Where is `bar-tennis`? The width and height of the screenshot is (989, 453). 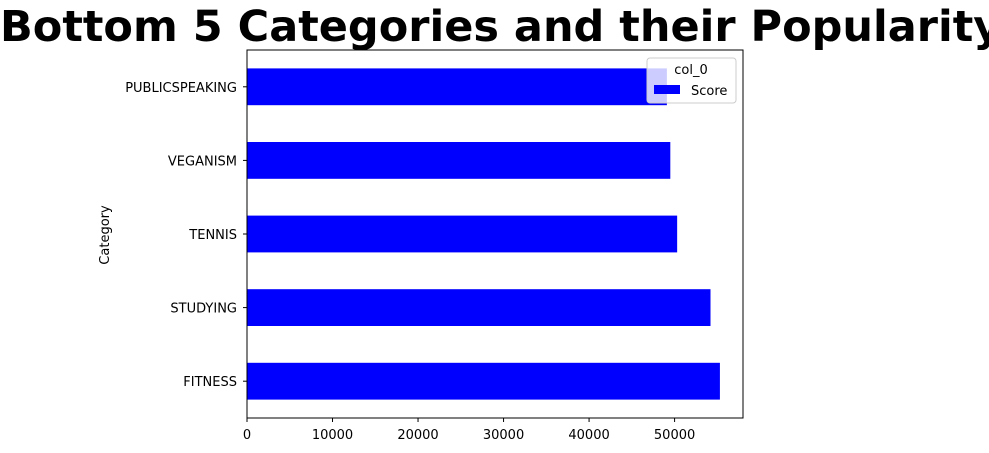 bar-tennis is located at coordinates (462, 234).